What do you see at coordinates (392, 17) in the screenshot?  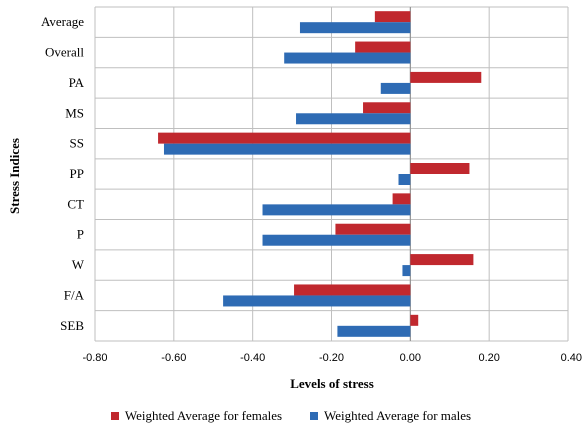 I see `bar-females-average` at bounding box center [392, 17].